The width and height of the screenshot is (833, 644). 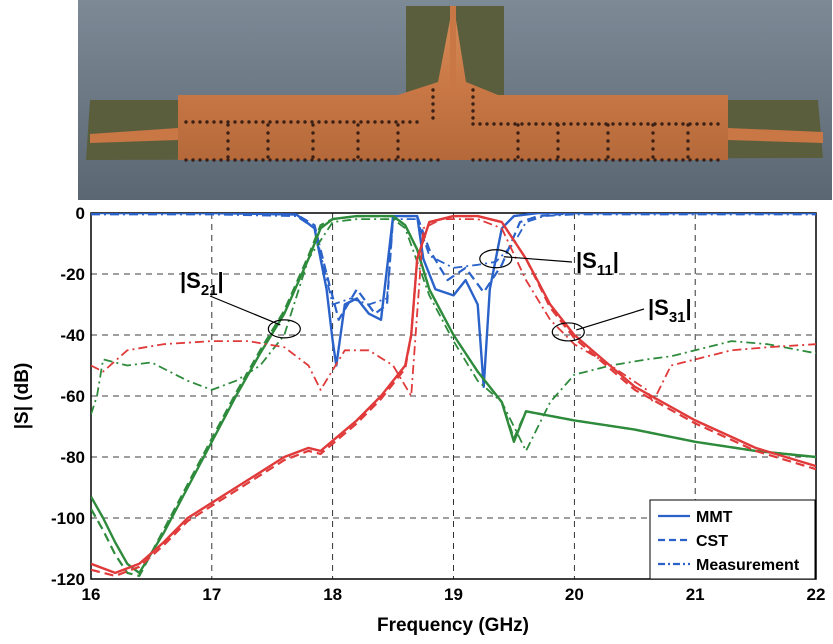 I want to click on y-tick-label: -100, so click(x=68, y=518).